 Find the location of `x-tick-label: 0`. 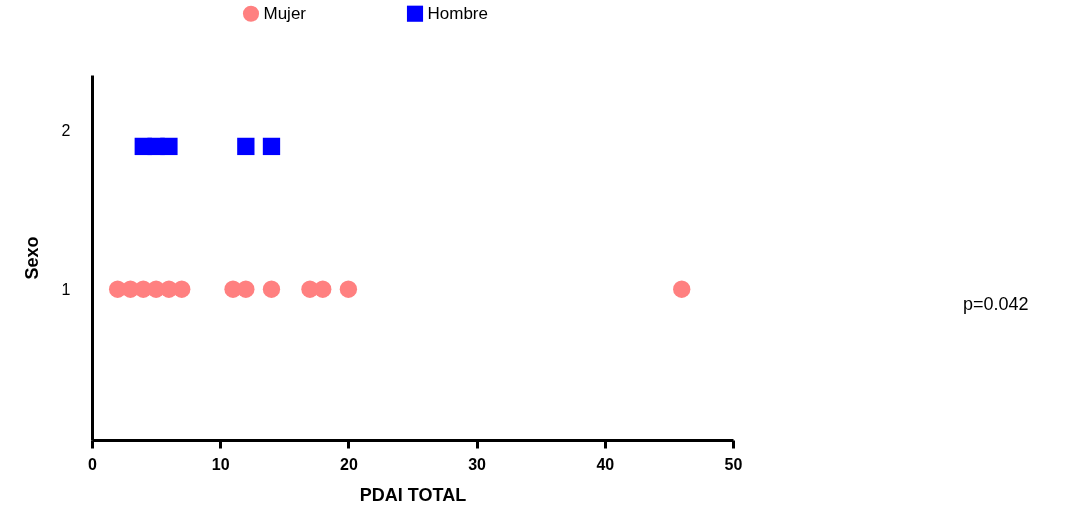

x-tick-label: 0 is located at coordinates (93, 464).